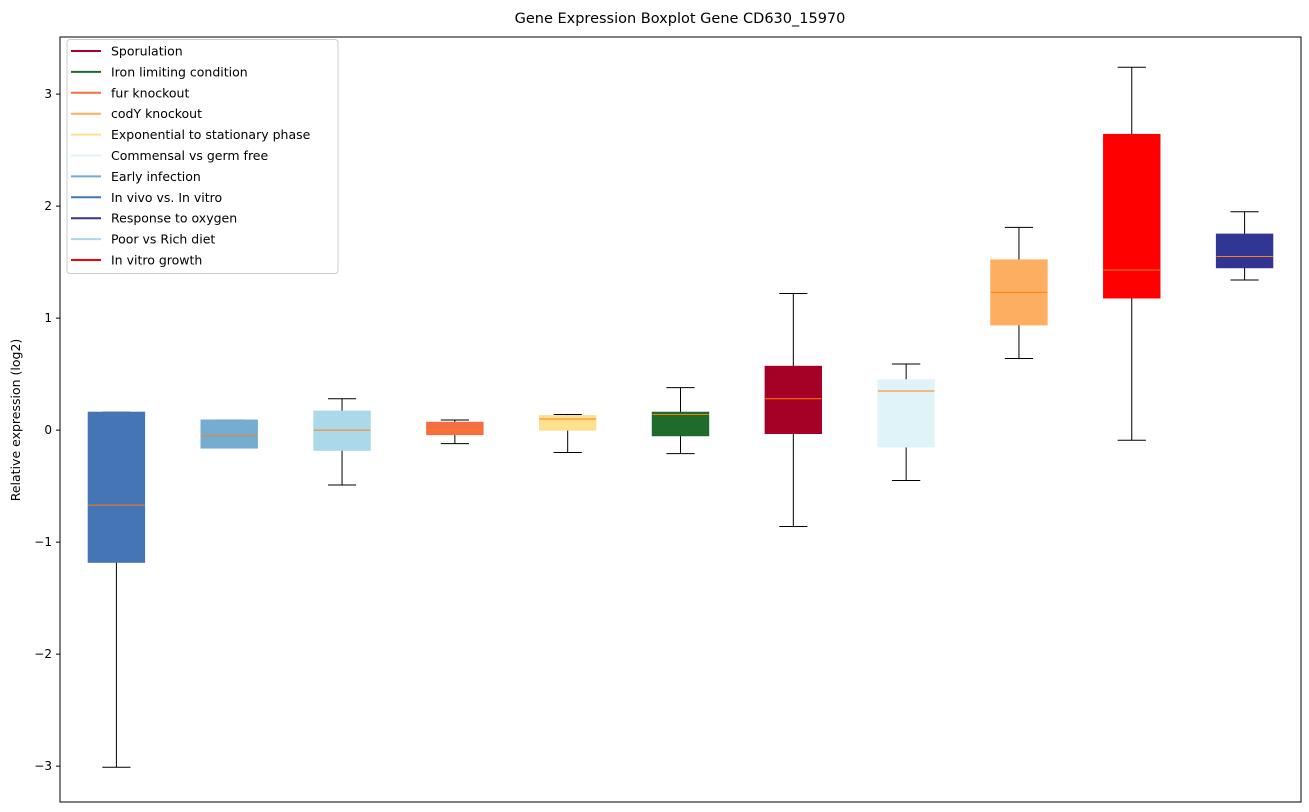 This screenshot has height=812, width=1309. What do you see at coordinates (48, 94) in the screenshot?
I see `y-tick-label: 3` at bounding box center [48, 94].